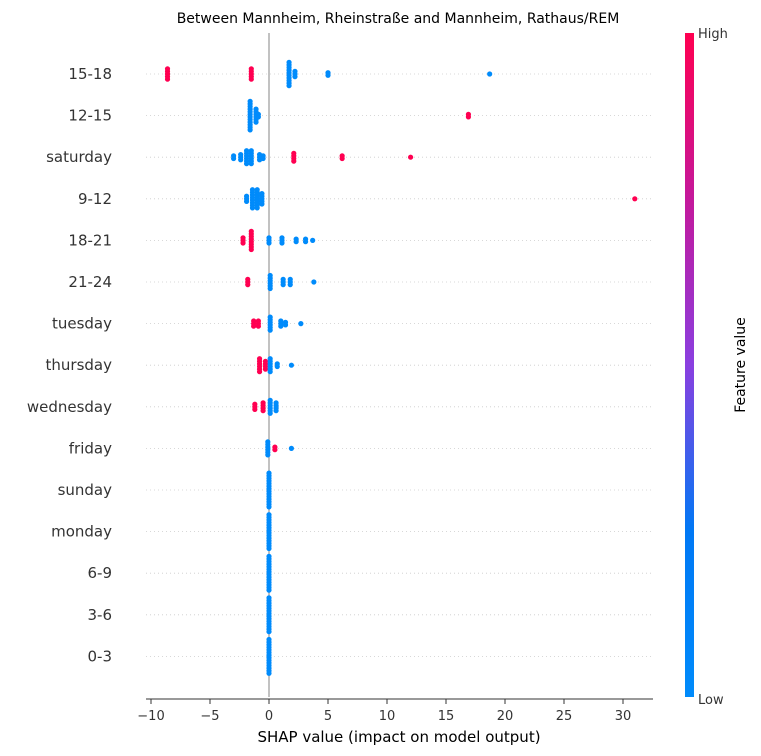 The height and width of the screenshot is (756, 761). Describe the element at coordinates (100, 573) in the screenshot. I see `feature-label-6-9: 6-9` at that location.